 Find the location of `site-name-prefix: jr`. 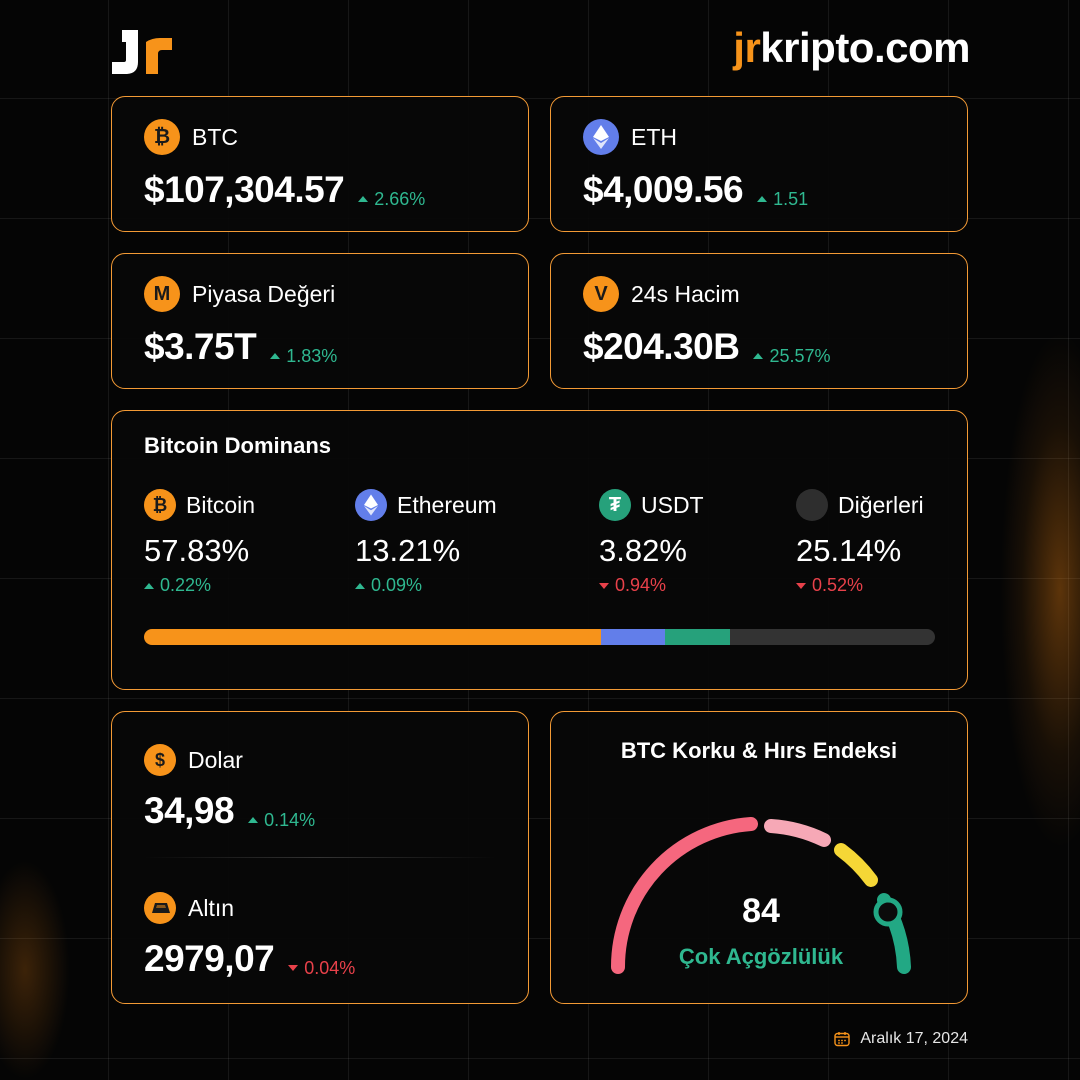

site-name-prefix: jr is located at coordinates (747, 47).